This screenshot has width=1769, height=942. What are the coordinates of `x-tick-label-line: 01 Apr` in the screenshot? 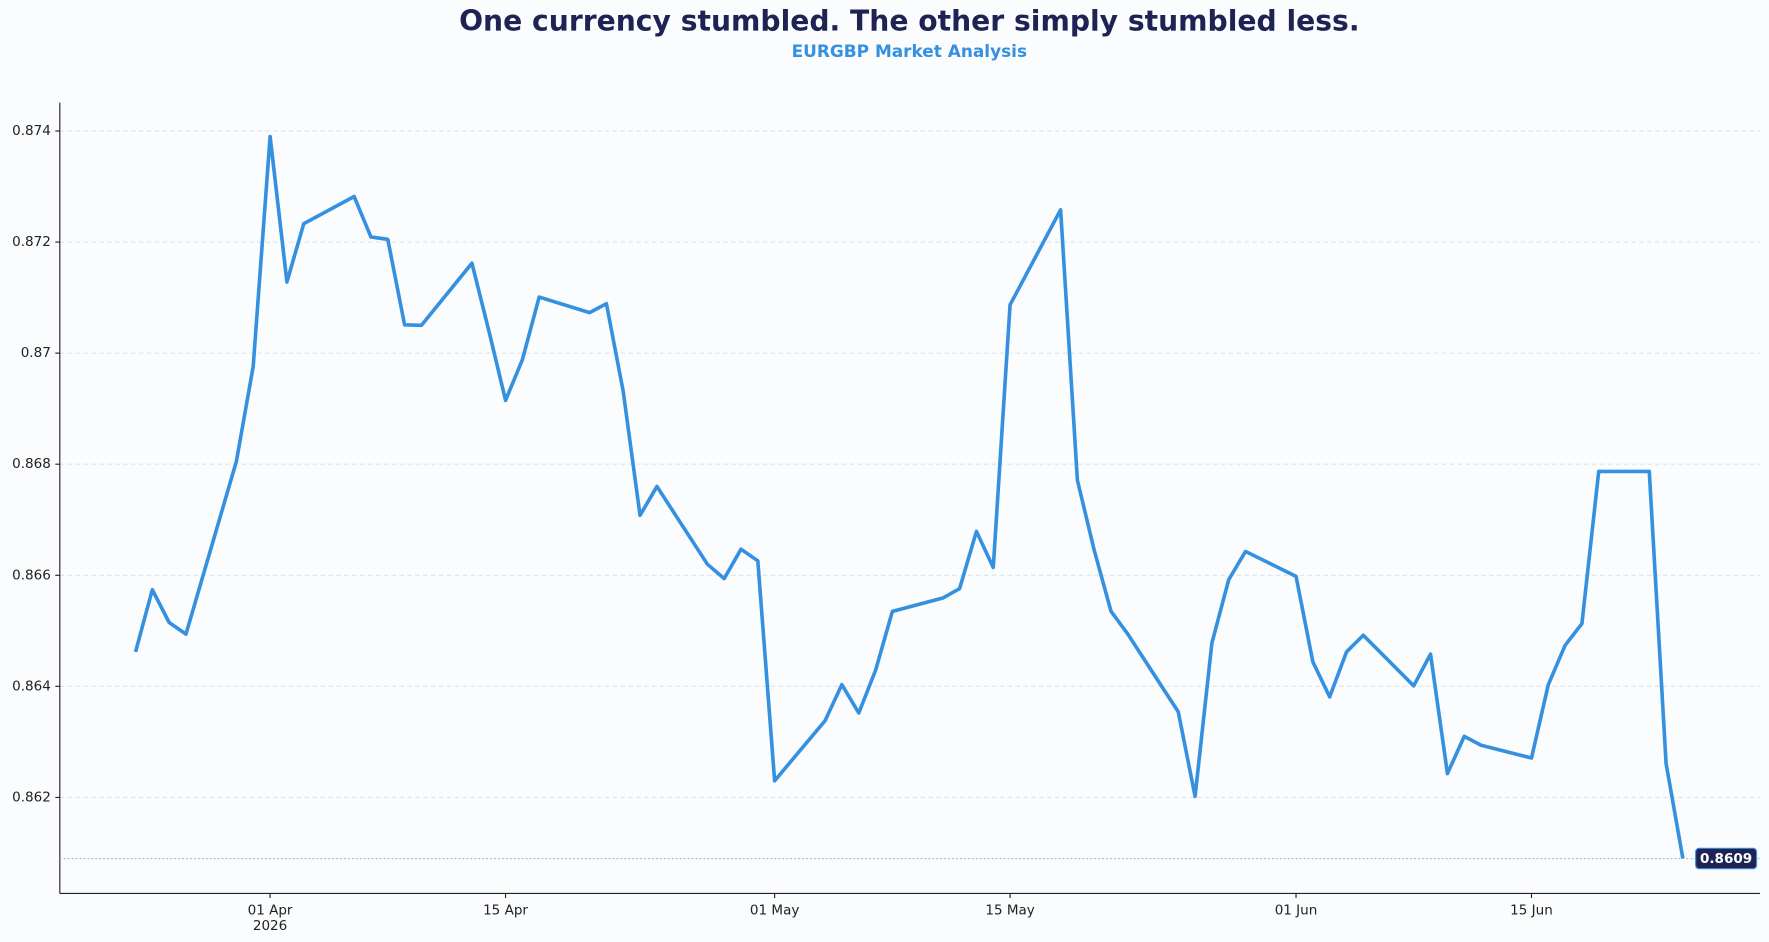 It's located at (270, 910).